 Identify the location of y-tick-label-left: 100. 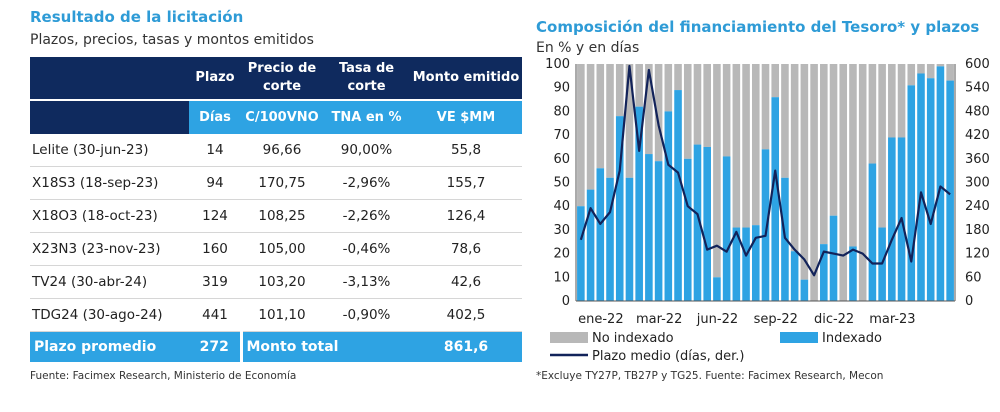
(557, 64).